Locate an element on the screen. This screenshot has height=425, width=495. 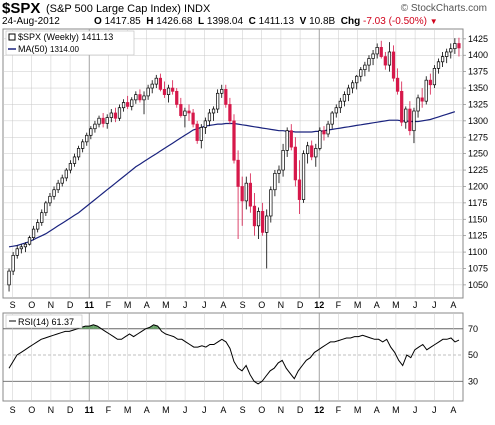
price-tick-label: 1075 is located at coordinates (478, 268).